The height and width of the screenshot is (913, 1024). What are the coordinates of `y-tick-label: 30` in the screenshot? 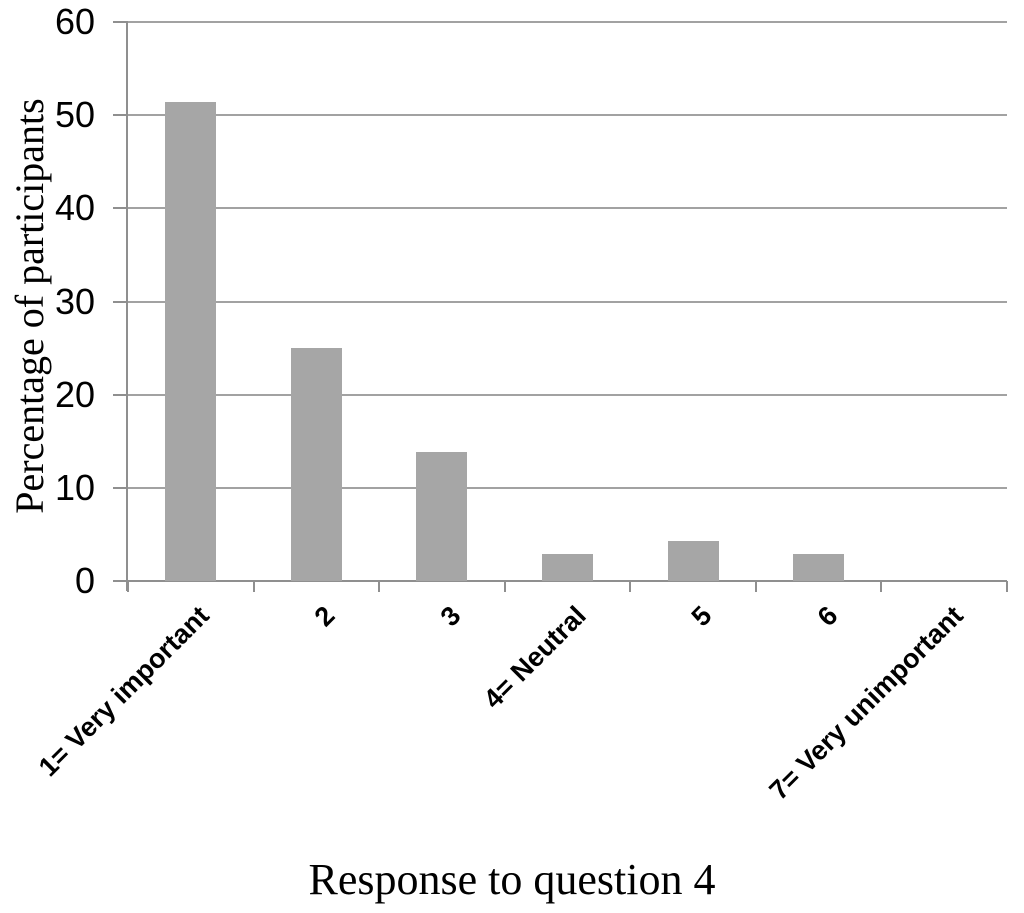 It's located at (74, 301).